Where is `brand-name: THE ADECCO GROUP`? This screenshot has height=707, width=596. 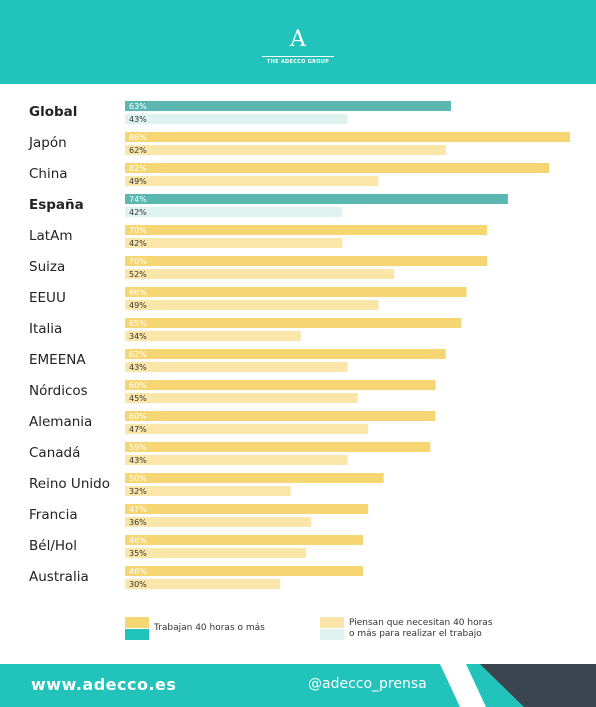 brand-name: THE ADECCO GROUP is located at coordinates (298, 62).